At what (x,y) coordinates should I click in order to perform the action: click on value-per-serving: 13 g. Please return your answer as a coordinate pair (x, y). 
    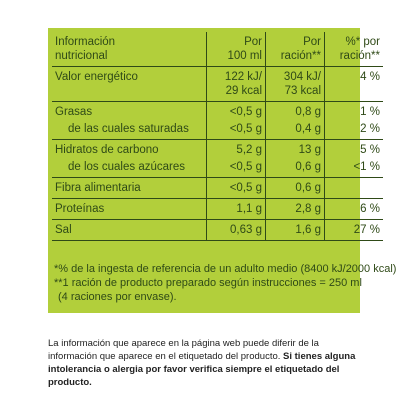
    Looking at the image, I should click on (295, 149).